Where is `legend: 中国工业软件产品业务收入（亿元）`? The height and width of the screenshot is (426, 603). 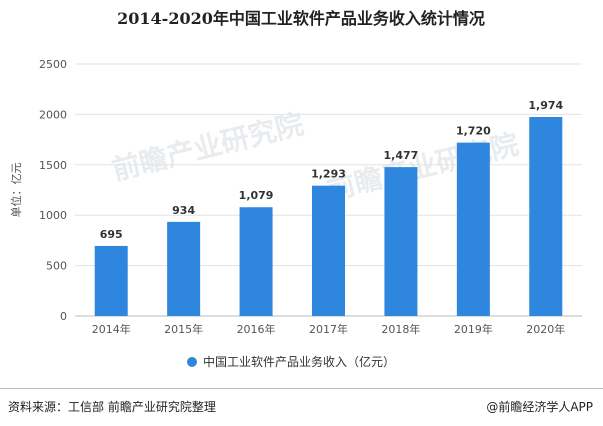
legend: 中国工业软件产品业务收入（亿元） is located at coordinates (291, 361).